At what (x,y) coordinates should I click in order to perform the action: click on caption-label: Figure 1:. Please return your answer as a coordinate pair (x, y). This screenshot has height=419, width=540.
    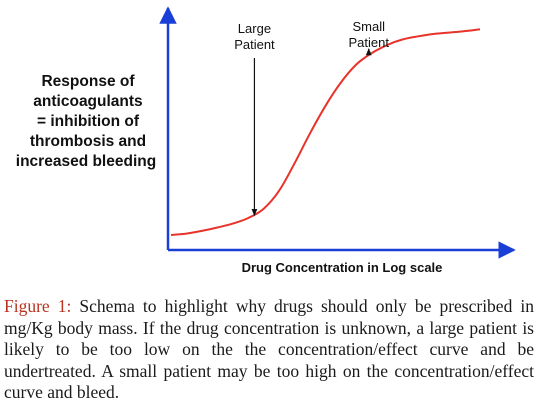
    Looking at the image, I should click on (38, 306).